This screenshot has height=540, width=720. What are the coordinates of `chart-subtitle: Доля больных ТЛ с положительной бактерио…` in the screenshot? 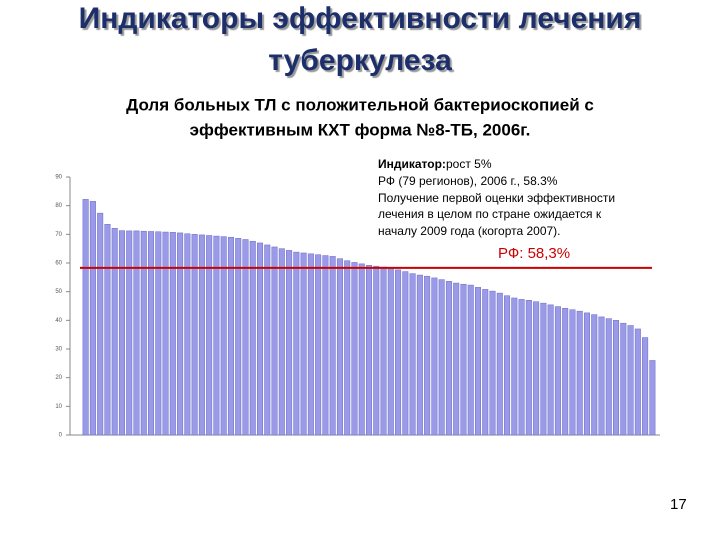 It's located at (360, 104).